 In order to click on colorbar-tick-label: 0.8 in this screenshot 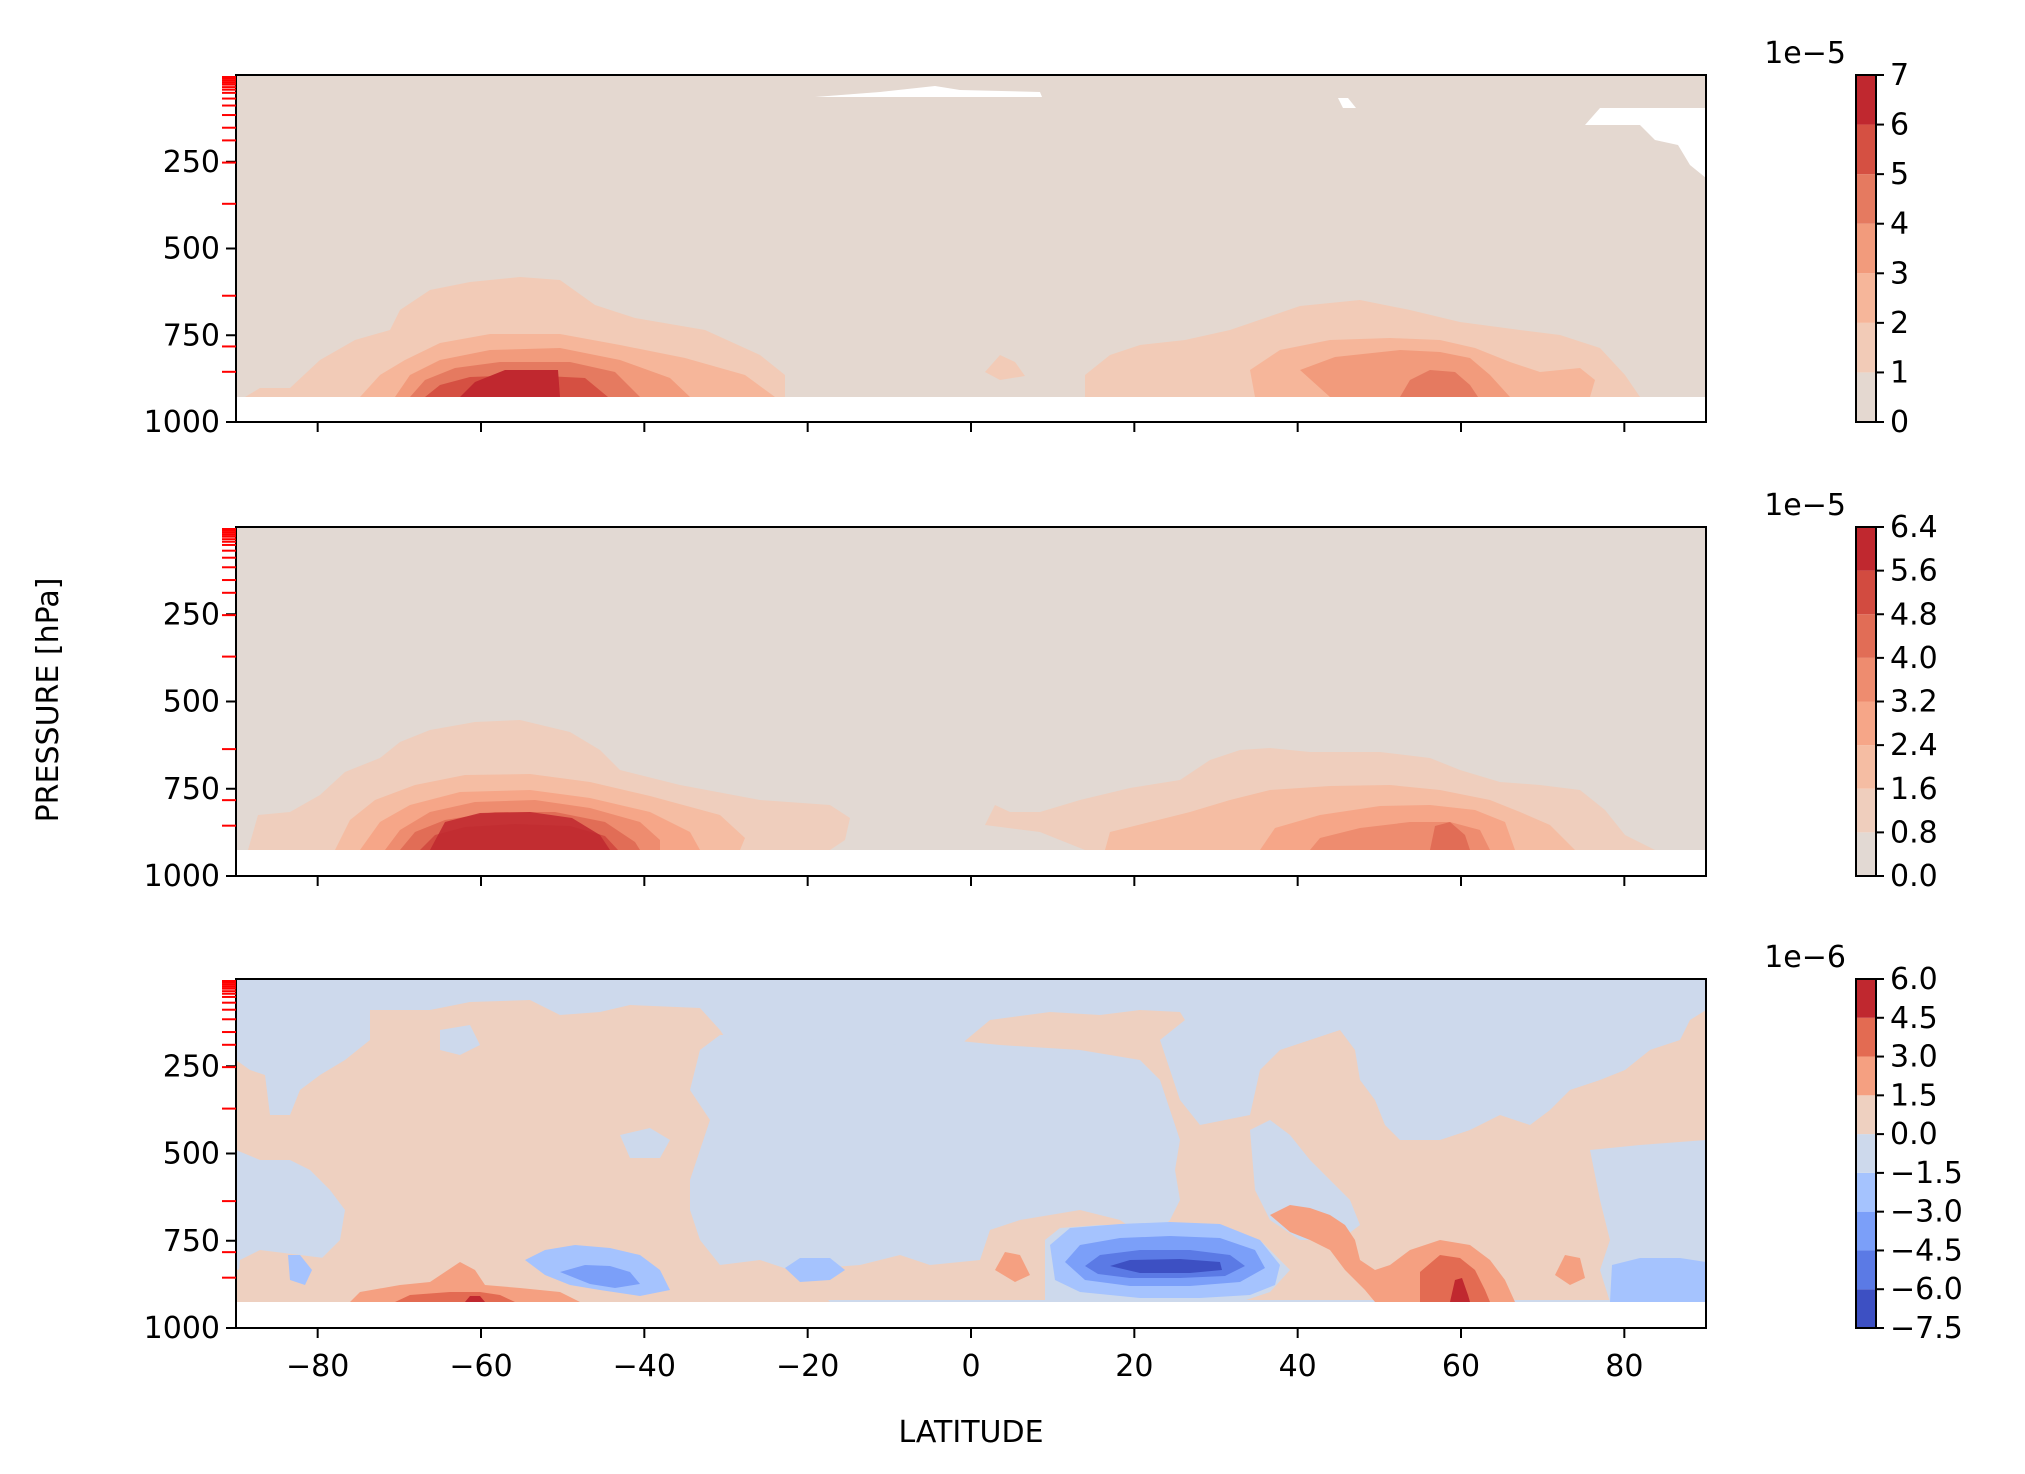, I will do `click(1914, 832)`.